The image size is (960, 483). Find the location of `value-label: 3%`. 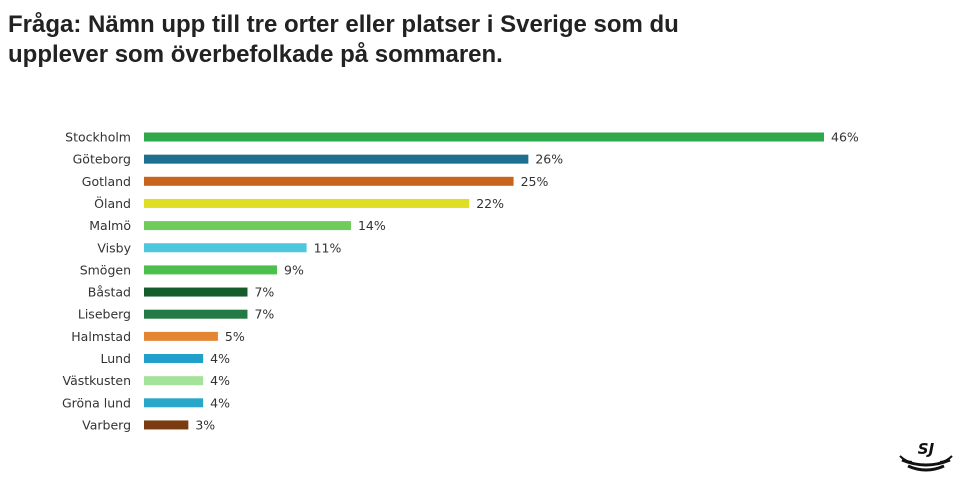

value-label: 3% is located at coordinates (205, 424).